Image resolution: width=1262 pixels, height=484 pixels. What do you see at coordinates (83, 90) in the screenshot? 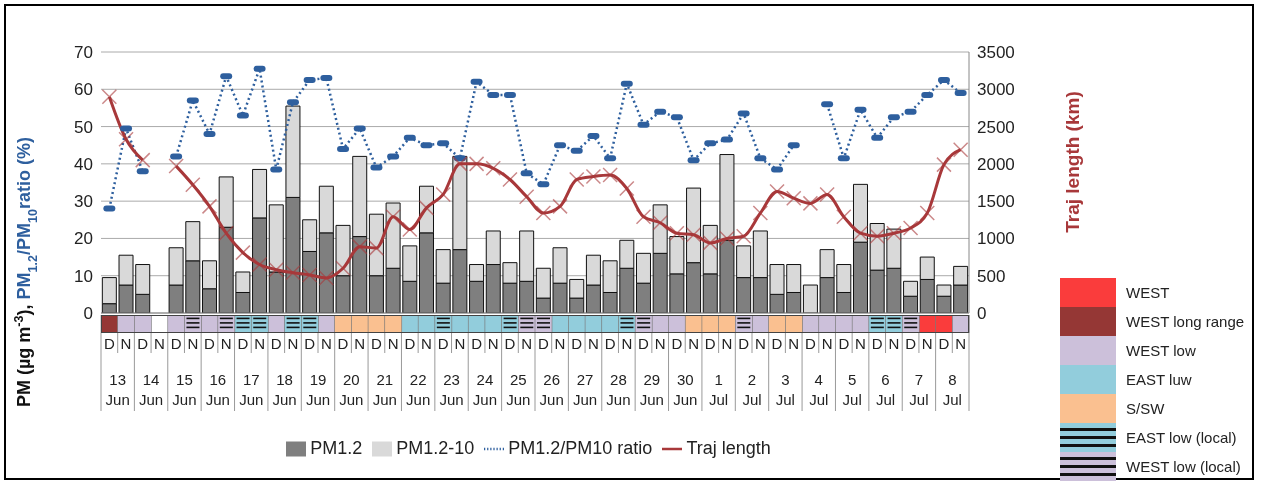
I see `y-tick-label: 60` at bounding box center [83, 90].